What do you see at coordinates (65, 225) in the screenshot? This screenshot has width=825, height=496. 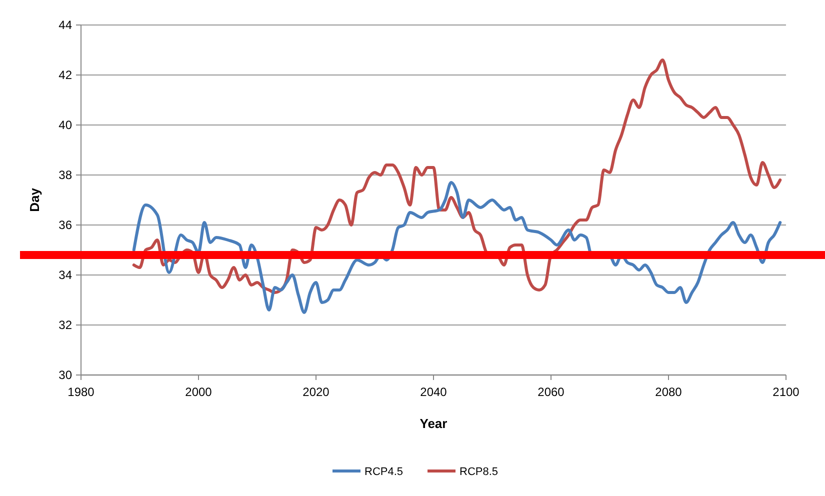 I see `y-tick-label: 36` at bounding box center [65, 225].